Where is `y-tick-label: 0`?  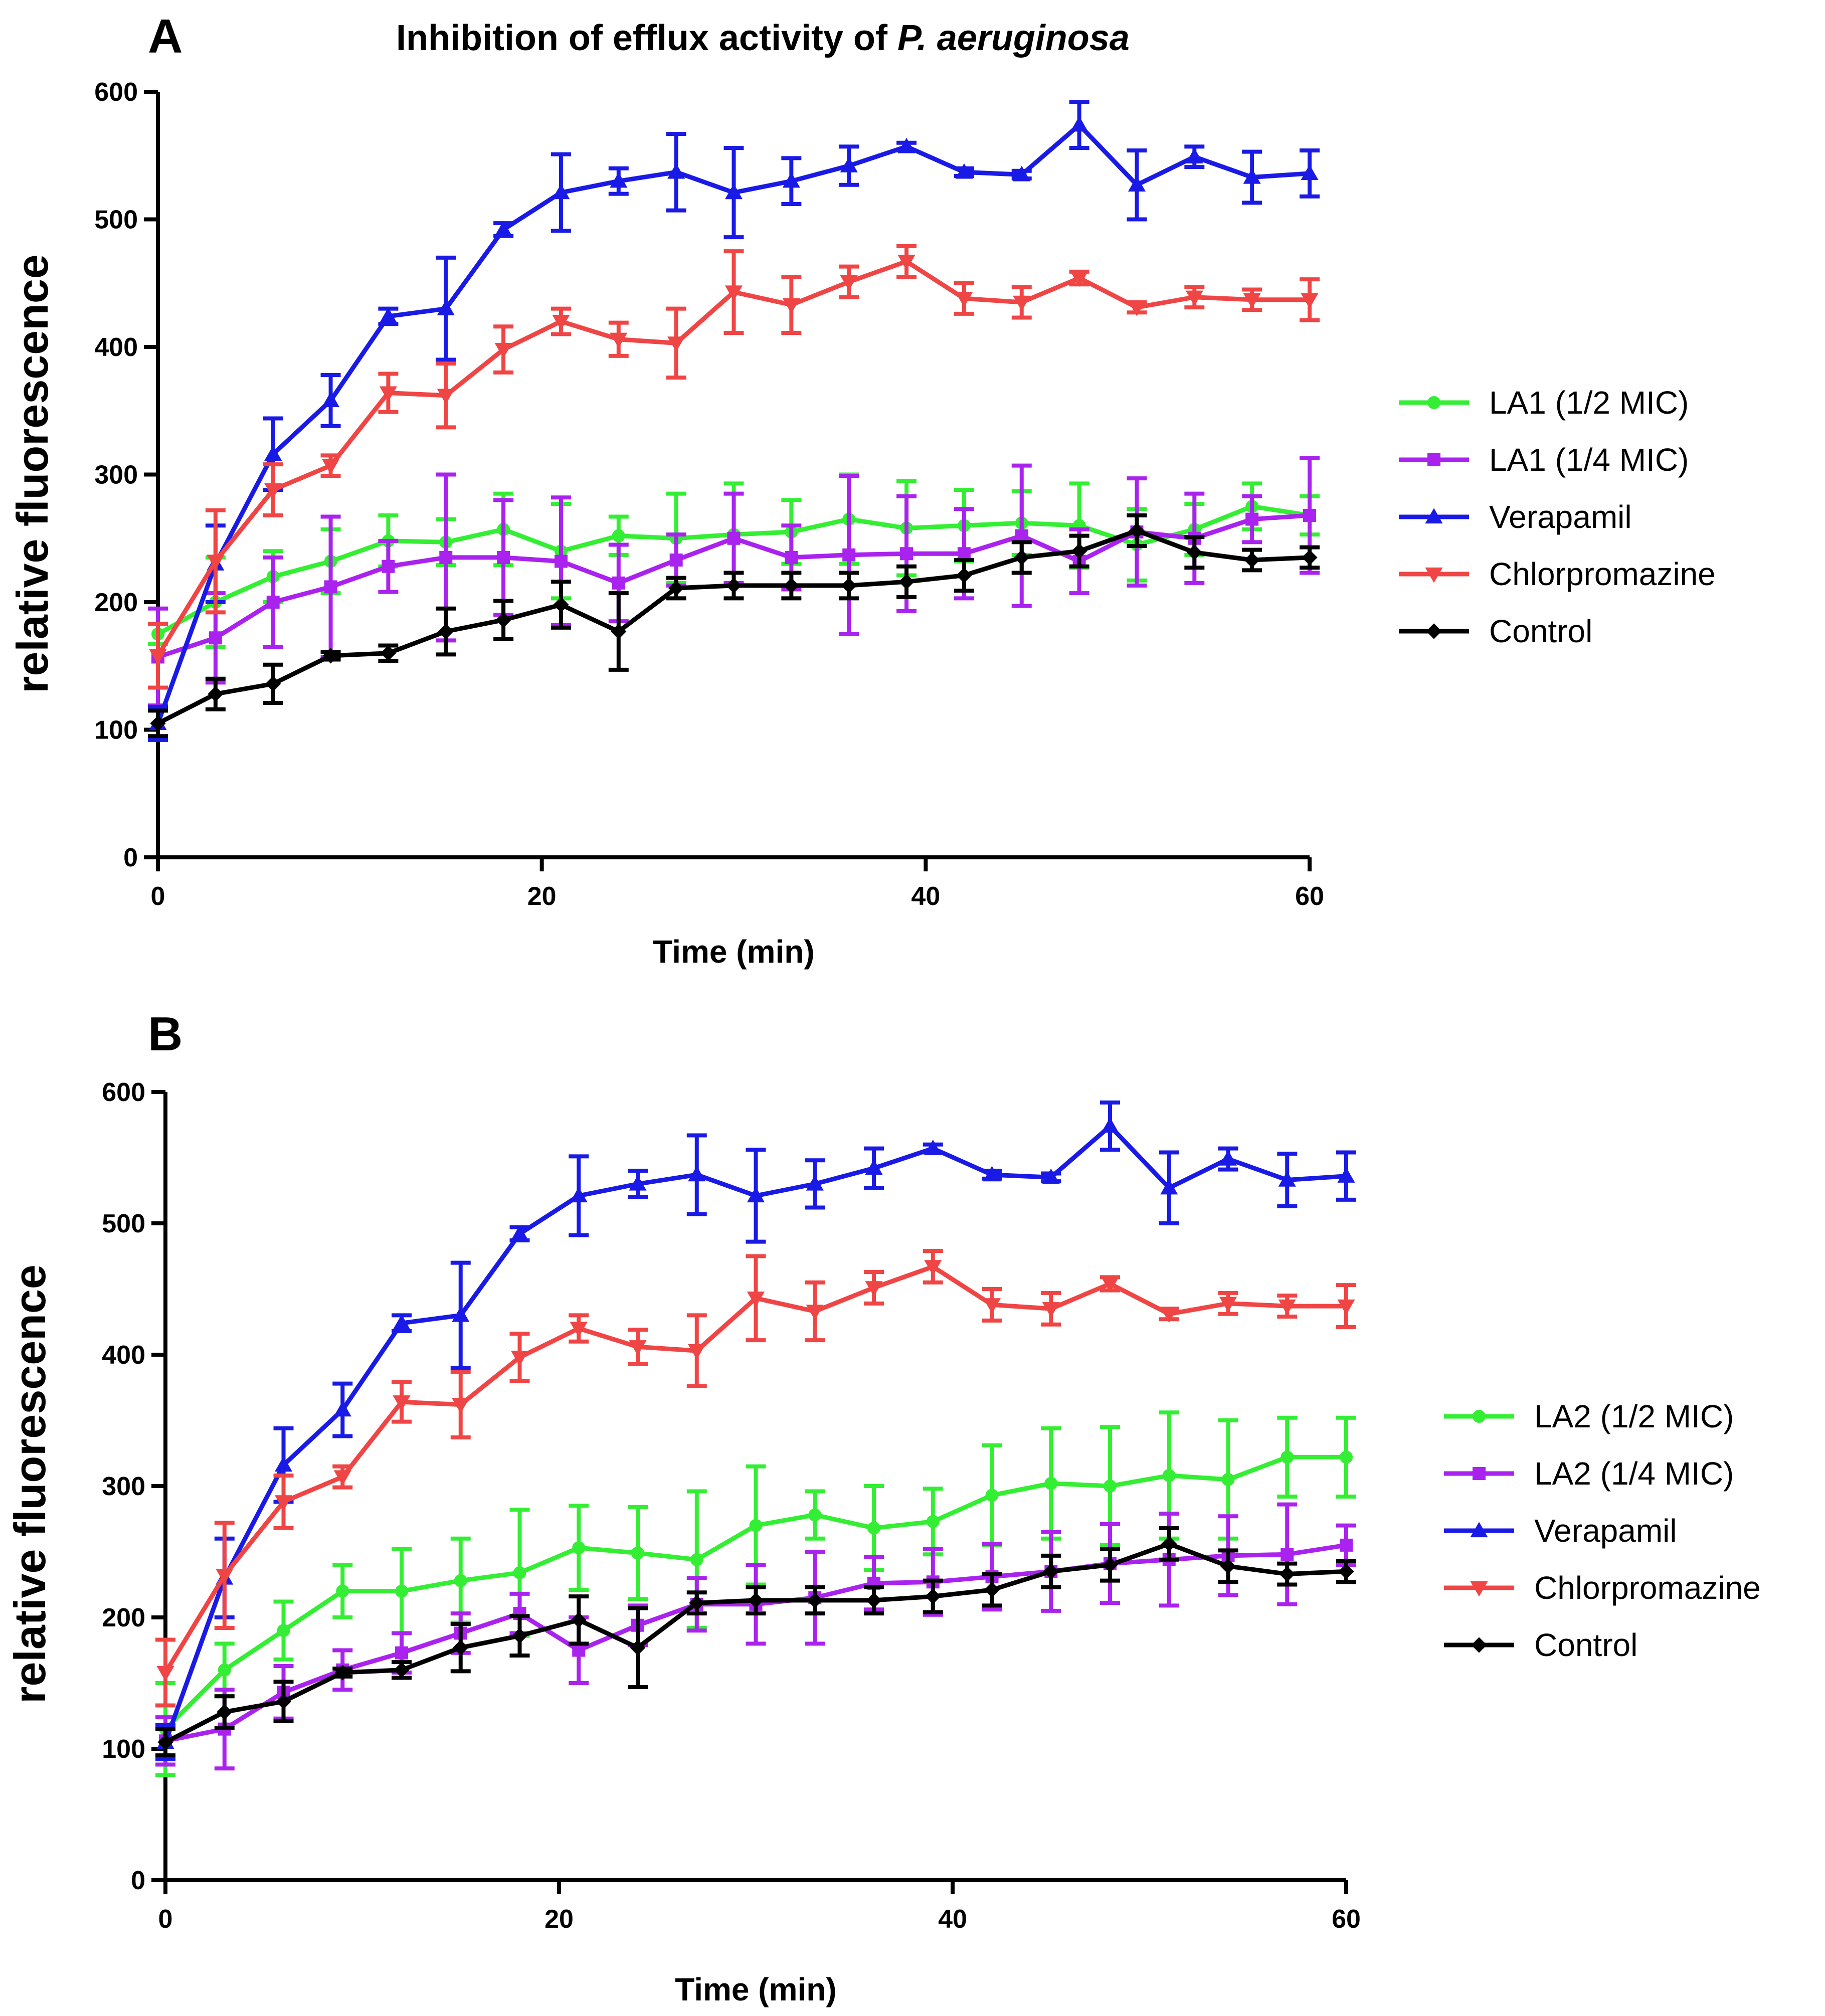
y-tick-label: 0 is located at coordinates (138, 1880).